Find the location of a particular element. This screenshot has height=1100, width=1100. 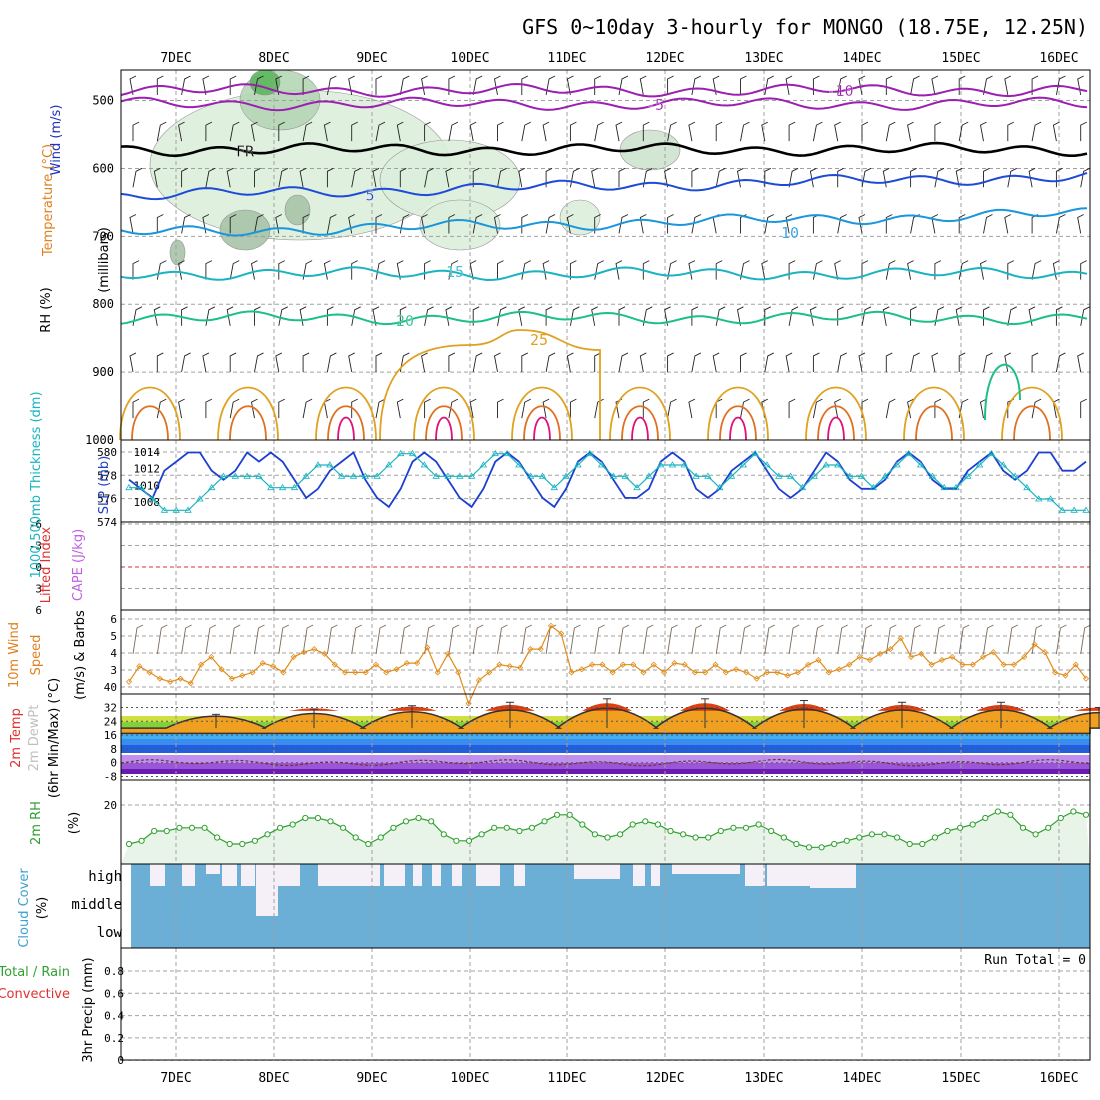

date-label: 8DEC is located at coordinates (273, 1078).